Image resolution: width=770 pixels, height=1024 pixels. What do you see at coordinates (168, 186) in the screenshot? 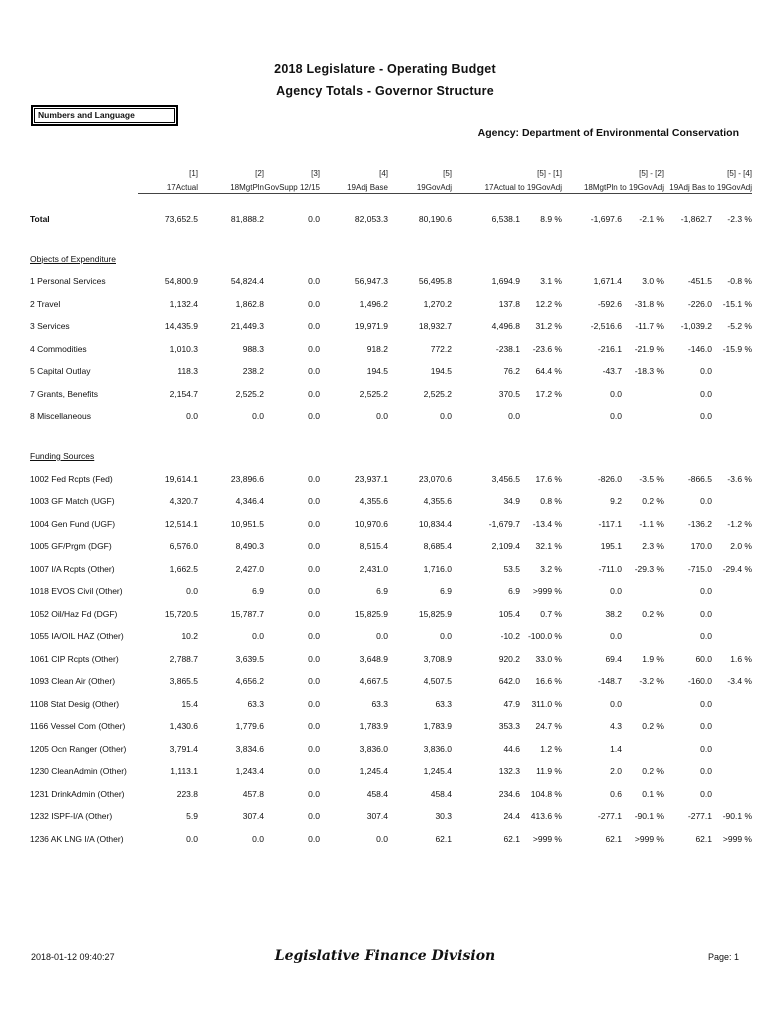
I see `column-header: 17Actual` at bounding box center [168, 186].